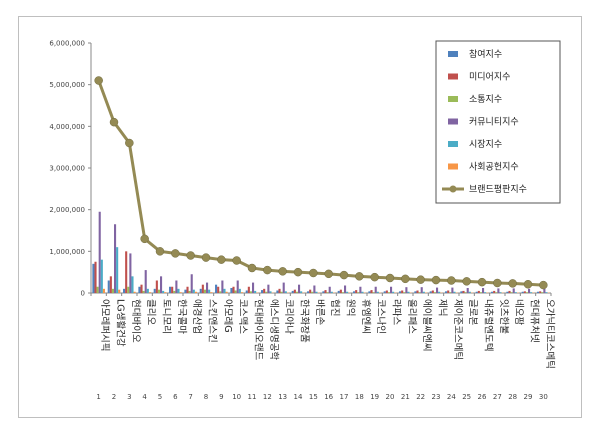 Image resolution: width=600 pixels, height=434 pixels. What do you see at coordinates (518, 312) in the screenshot?
I see `category-label: 네오팜` at bounding box center [518, 312].